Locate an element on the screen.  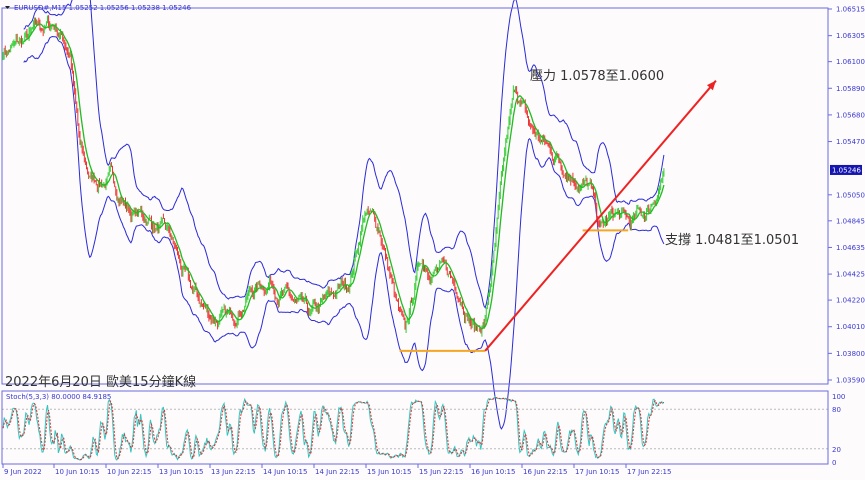
price-tick-label: 1.05470 is located at coordinates (850, 142).